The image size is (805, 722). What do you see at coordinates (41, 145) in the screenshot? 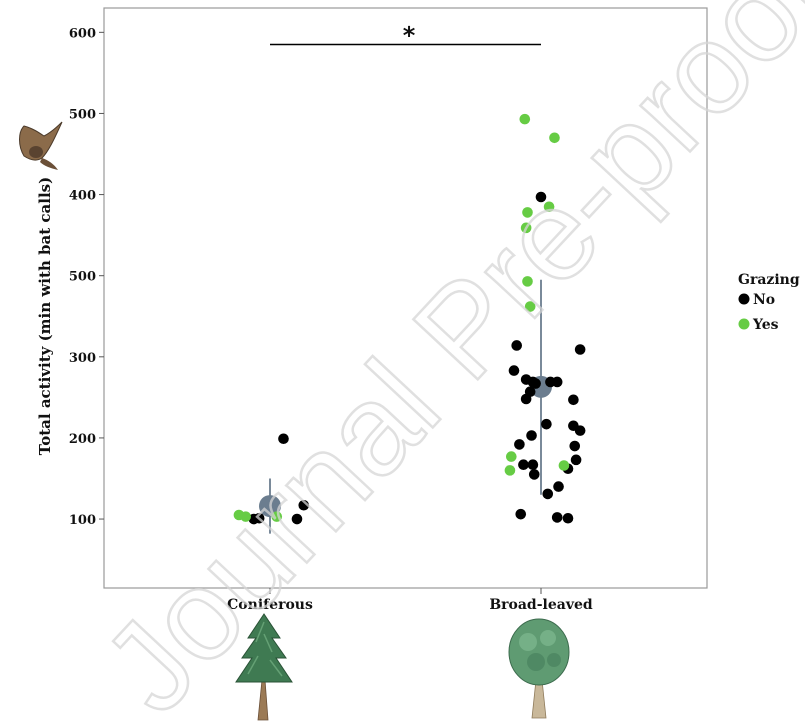
I see `bat-icon` at bounding box center [41, 145].